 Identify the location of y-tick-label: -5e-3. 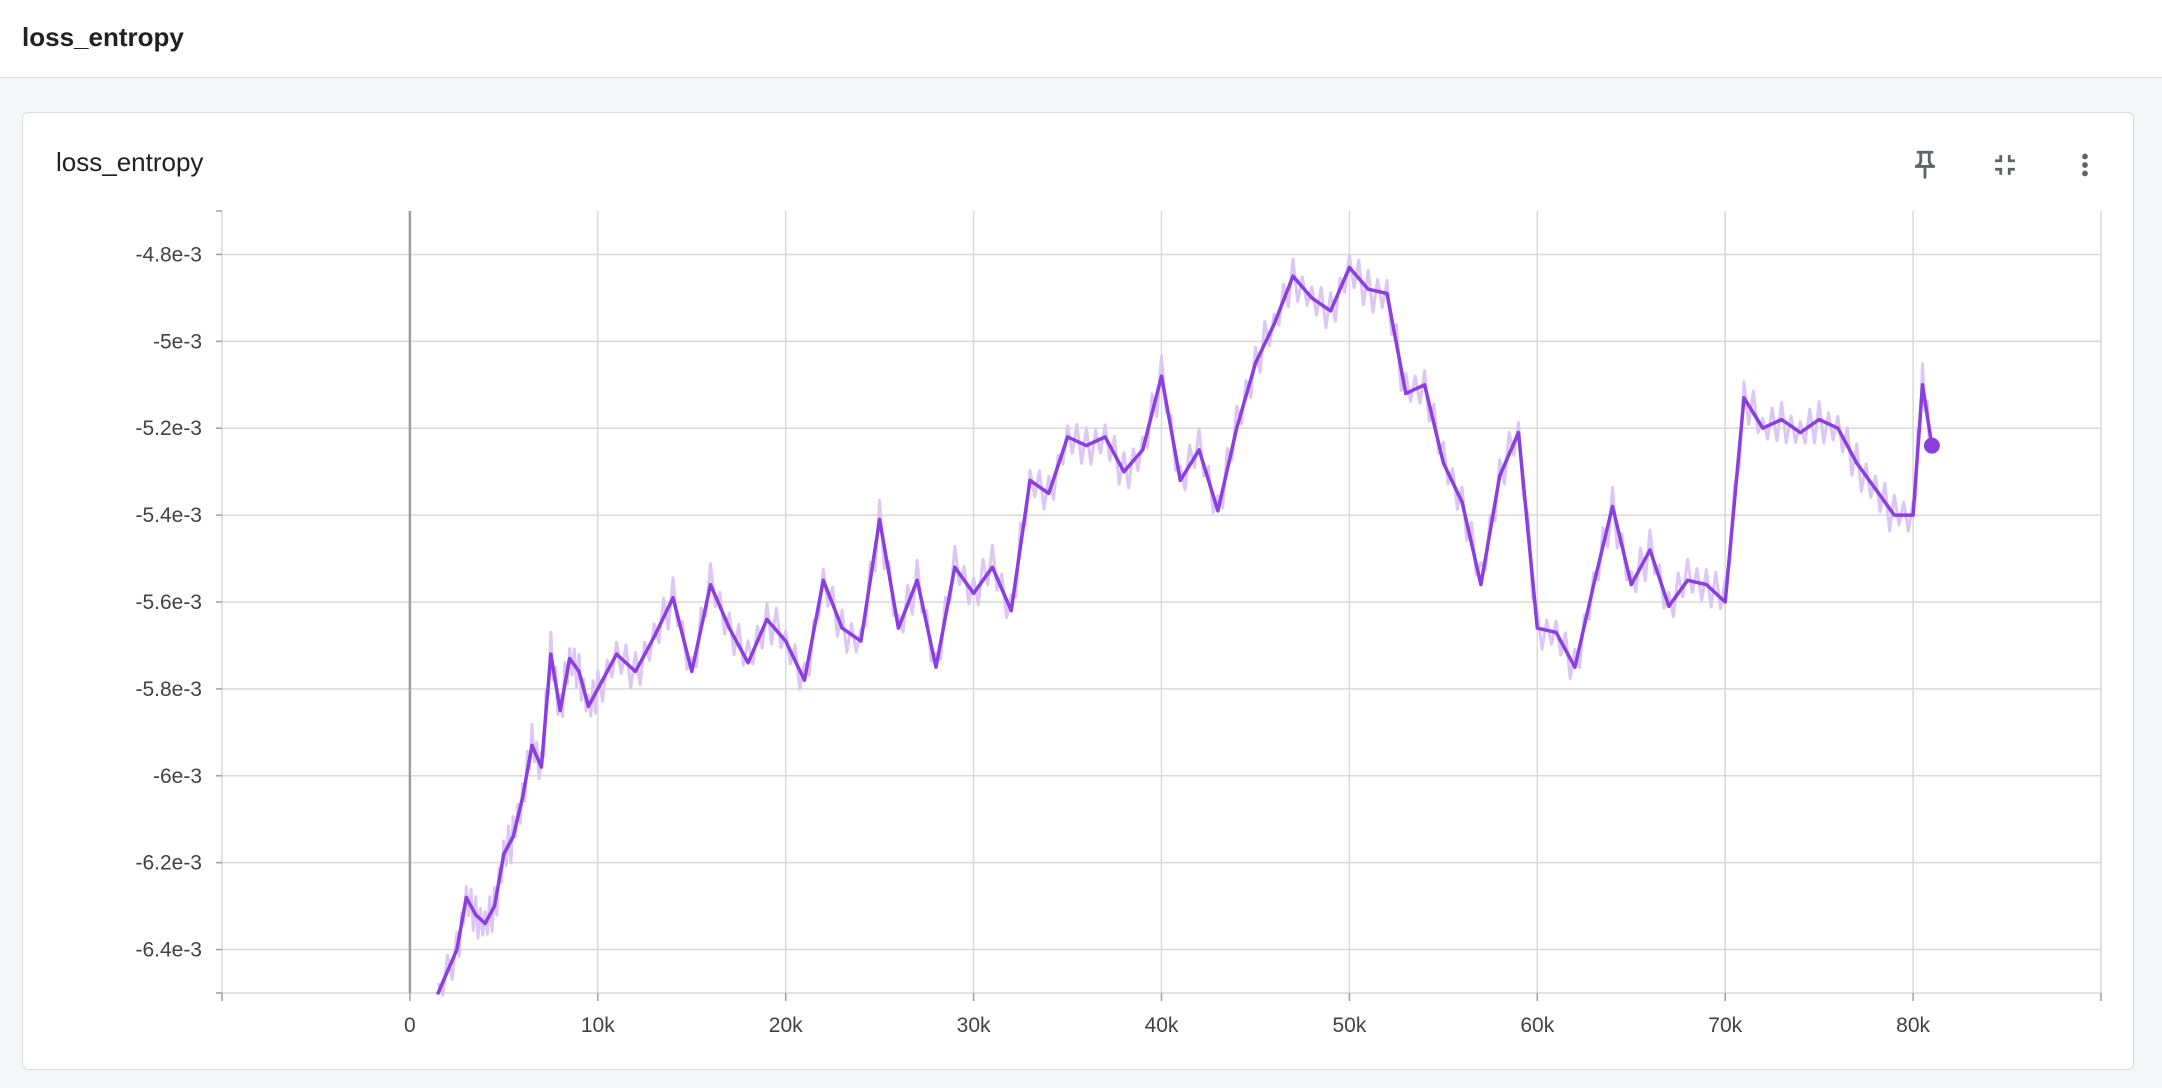
(177, 341).